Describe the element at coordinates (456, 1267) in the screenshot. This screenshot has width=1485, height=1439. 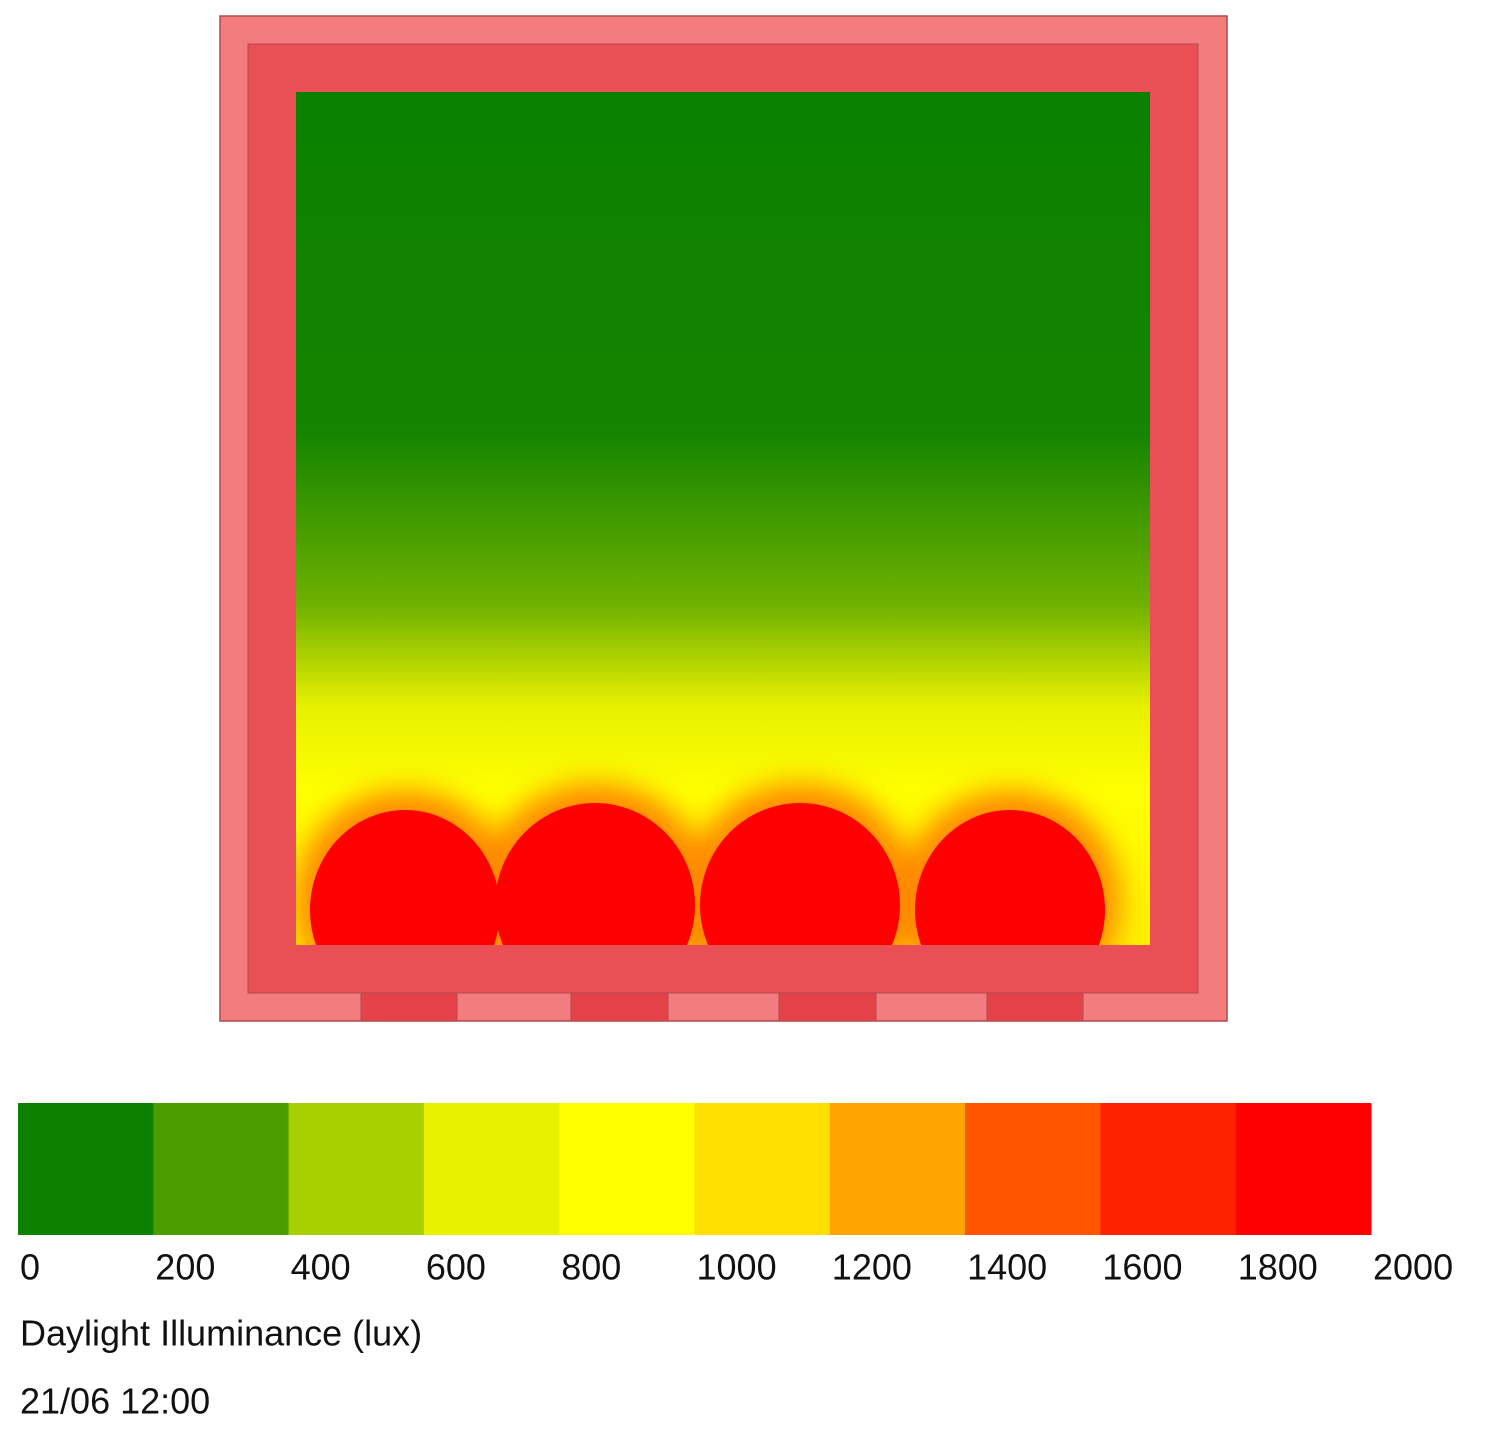
I see `legend-tick-label: 600` at that location.